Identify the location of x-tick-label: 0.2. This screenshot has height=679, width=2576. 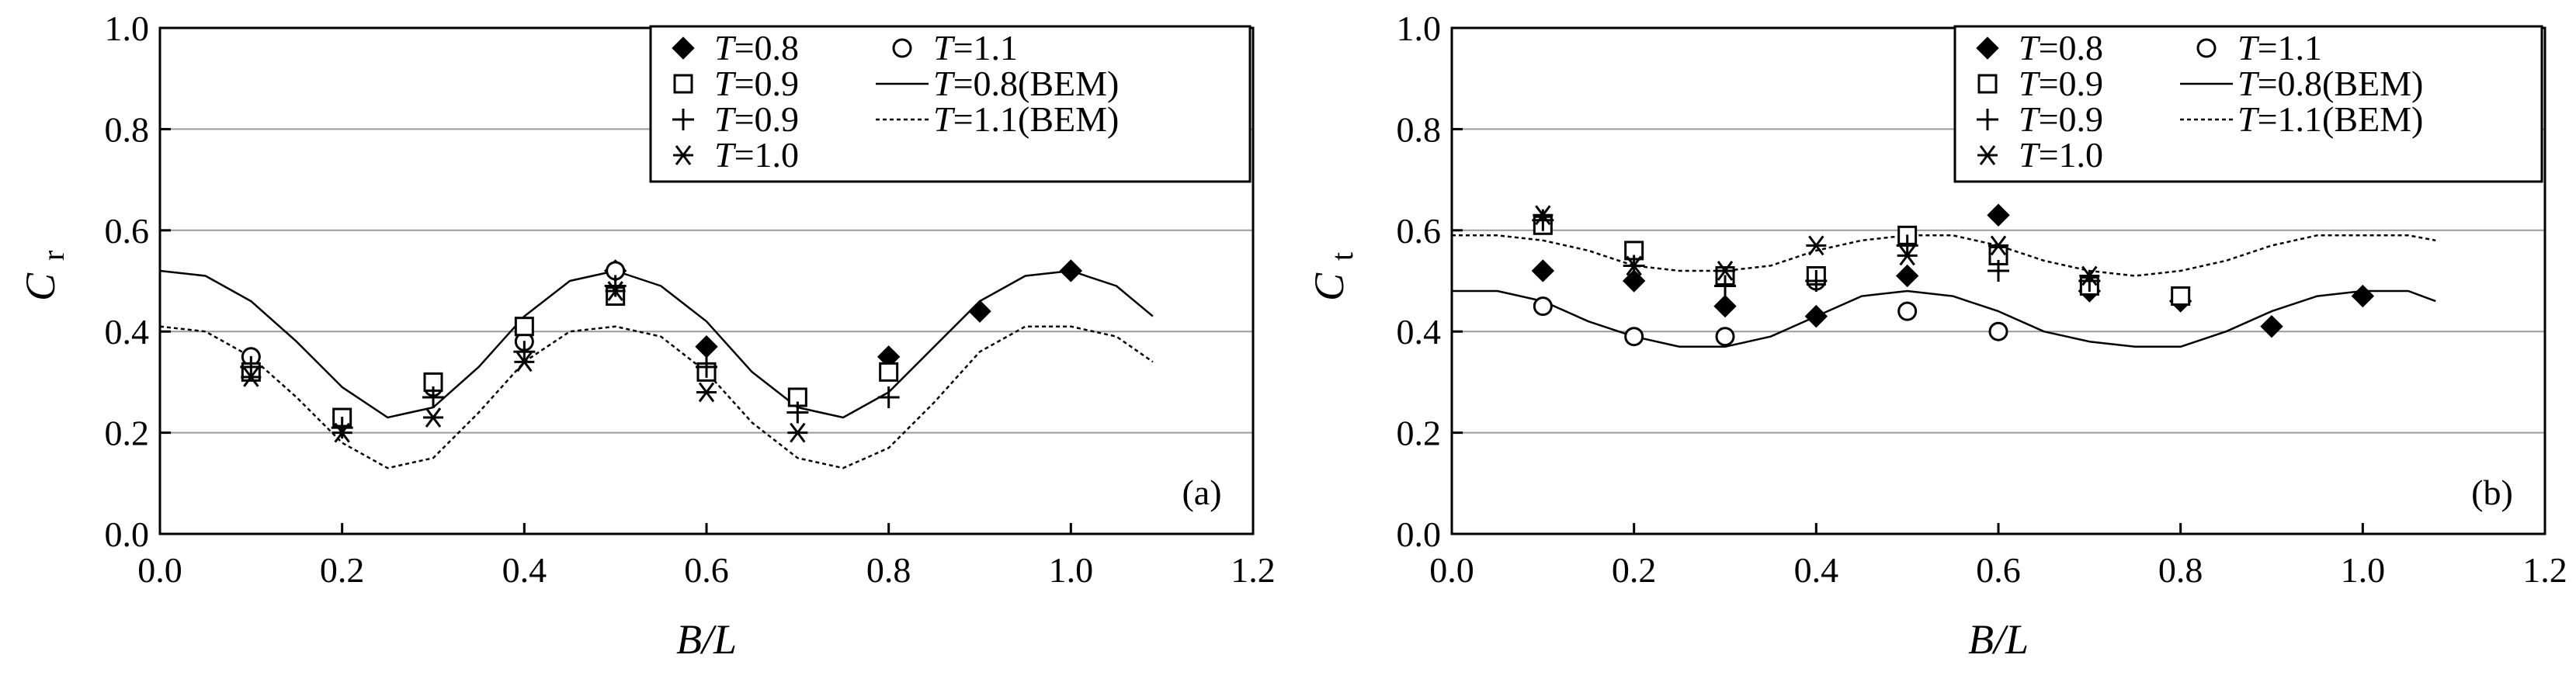
(342, 570).